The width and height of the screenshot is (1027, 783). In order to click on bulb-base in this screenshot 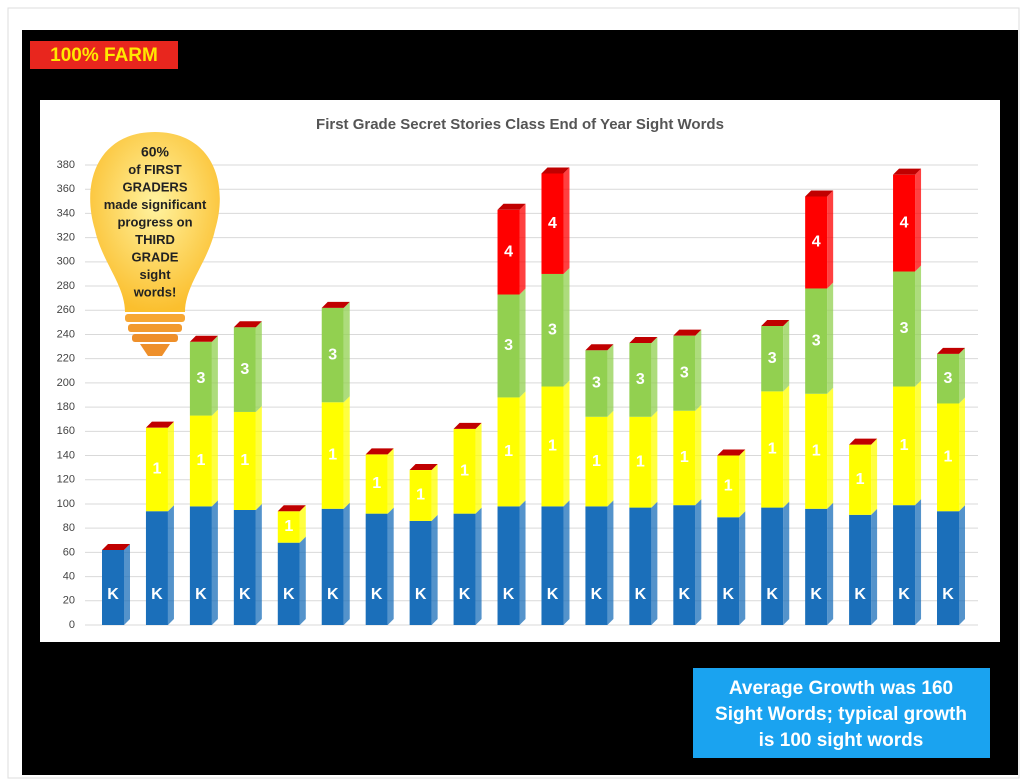, I will do `click(155, 328)`.